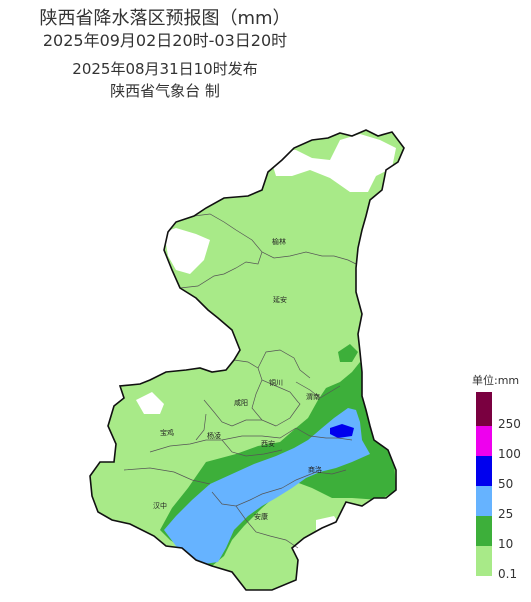 This screenshot has width=531, height=602. What do you see at coordinates (150, 403) in the screenshot?
I see `no-rain-area-west` at bounding box center [150, 403].